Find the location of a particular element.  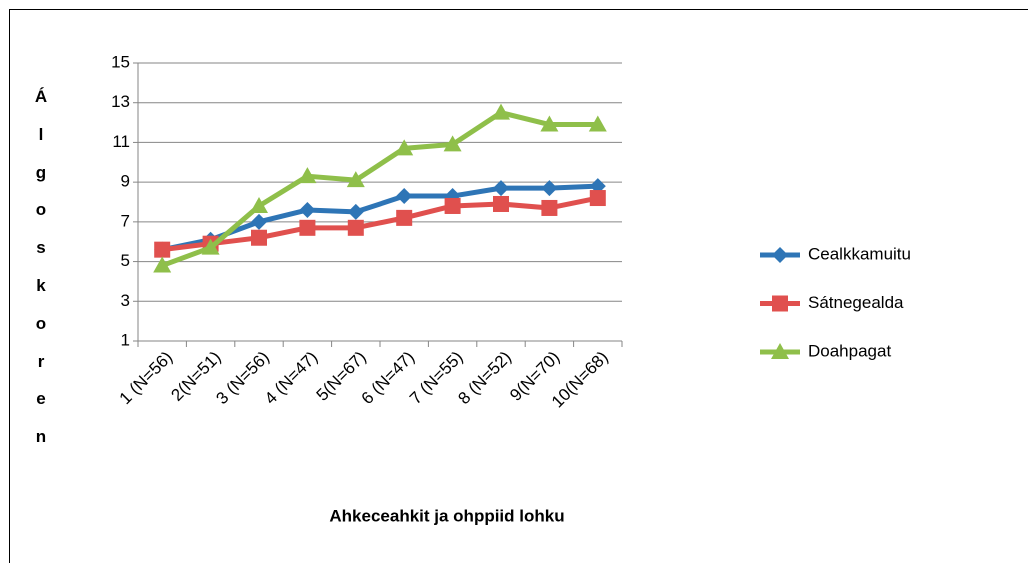

y-tick-label: 5 is located at coordinates (125, 260).